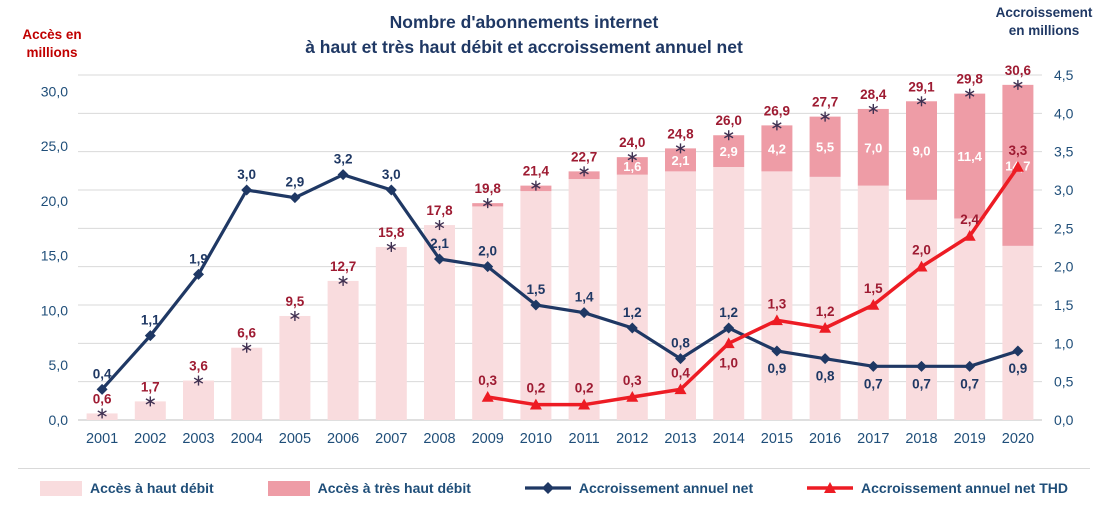 This screenshot has height=516, width=1108. What do you see at coordinates (198, 366) in the screenshot?
I see `svg-text: 3,6` at bounding box center [198, 366].